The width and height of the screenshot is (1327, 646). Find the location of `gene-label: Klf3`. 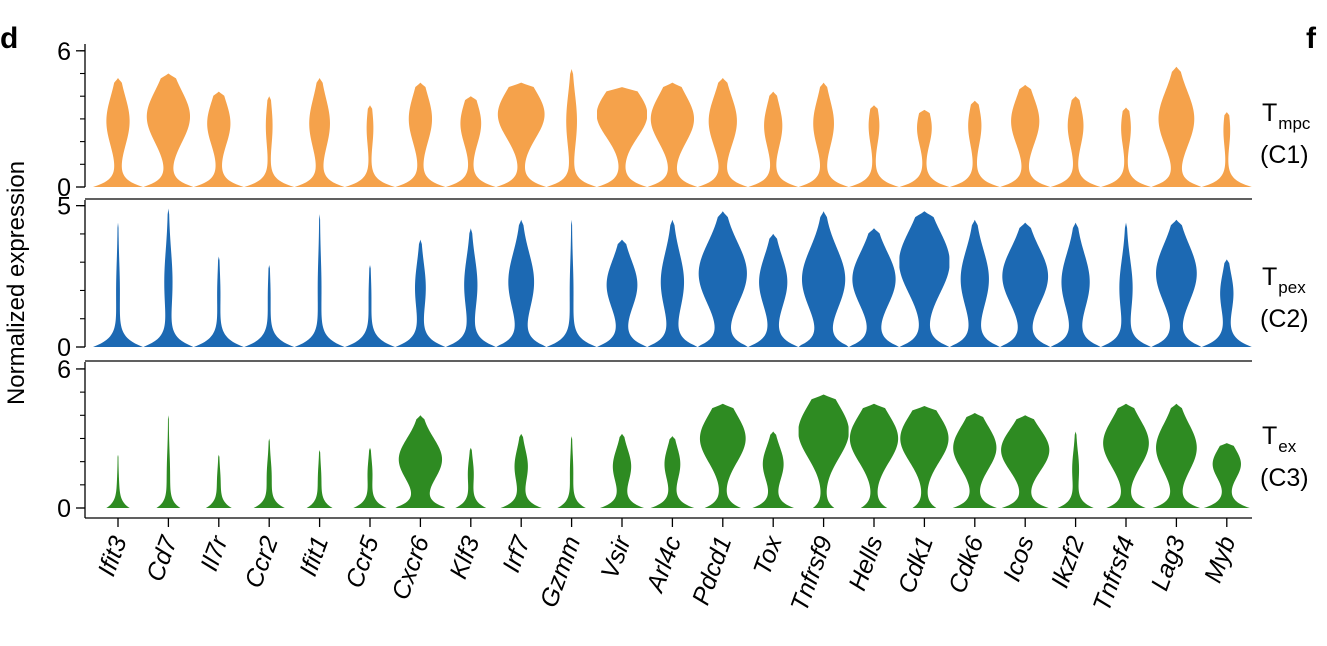

gene-label: Klf3 is located at coordinates (464, 557).